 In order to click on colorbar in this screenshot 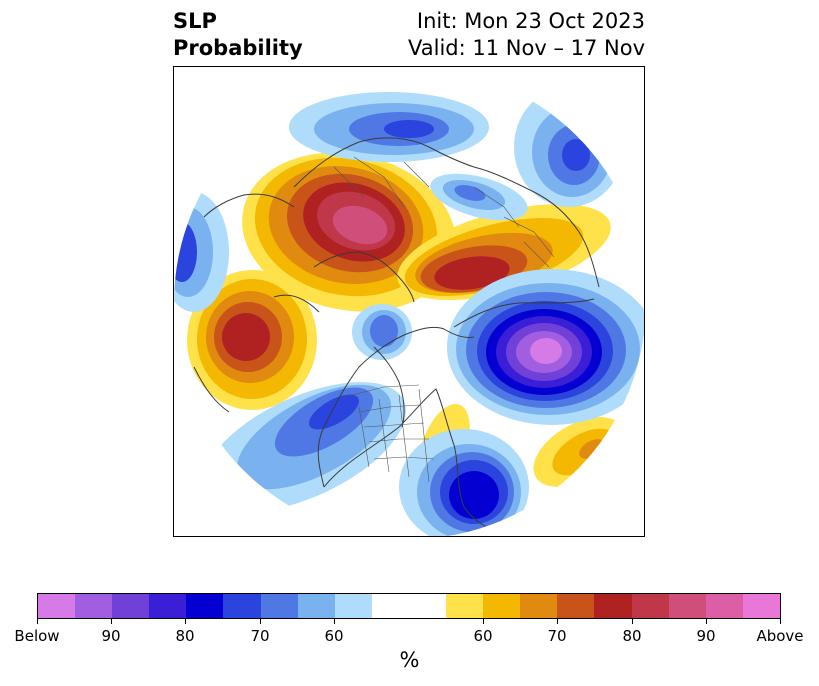, I will do `click(409, 606)`.